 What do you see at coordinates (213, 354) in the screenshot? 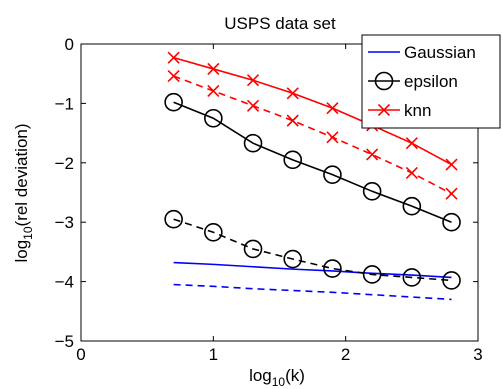
I see `x-tick-label: 1` at bounding box center [213, 354].